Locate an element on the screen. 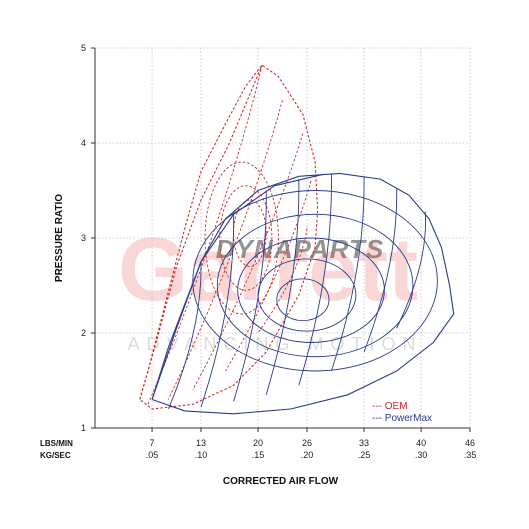 Image resolution: width=529 pixels, height=529 pixels. x-tick-label-kg-0: .05 is located at coordinates (152, 455).